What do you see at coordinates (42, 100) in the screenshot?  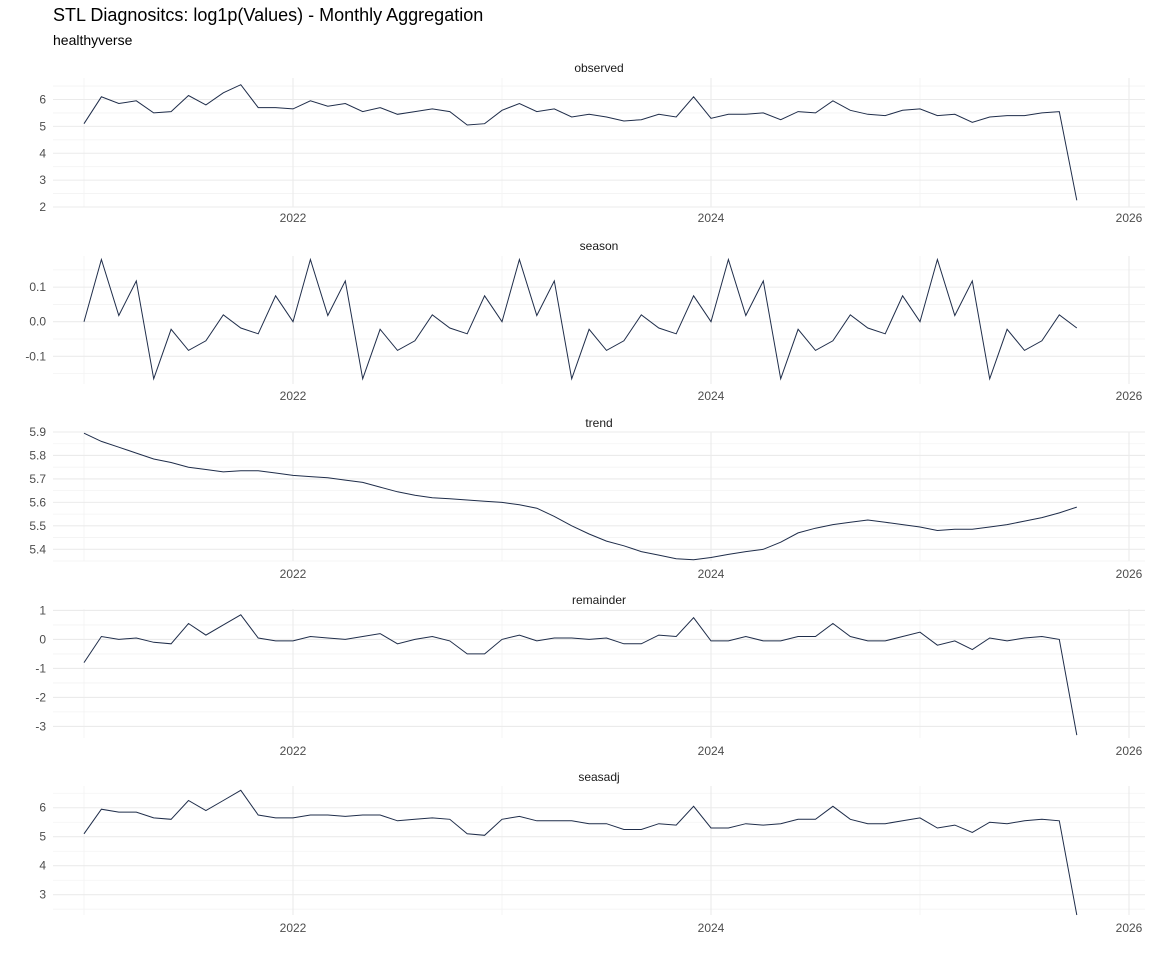 I see `observed-y-tick-label: 6` at bounding box center [42, 100].